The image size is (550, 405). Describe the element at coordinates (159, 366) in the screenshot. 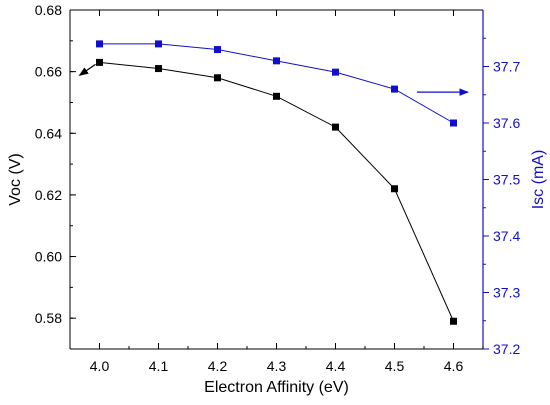

I see `x-tick-label: 4.1` at that location.